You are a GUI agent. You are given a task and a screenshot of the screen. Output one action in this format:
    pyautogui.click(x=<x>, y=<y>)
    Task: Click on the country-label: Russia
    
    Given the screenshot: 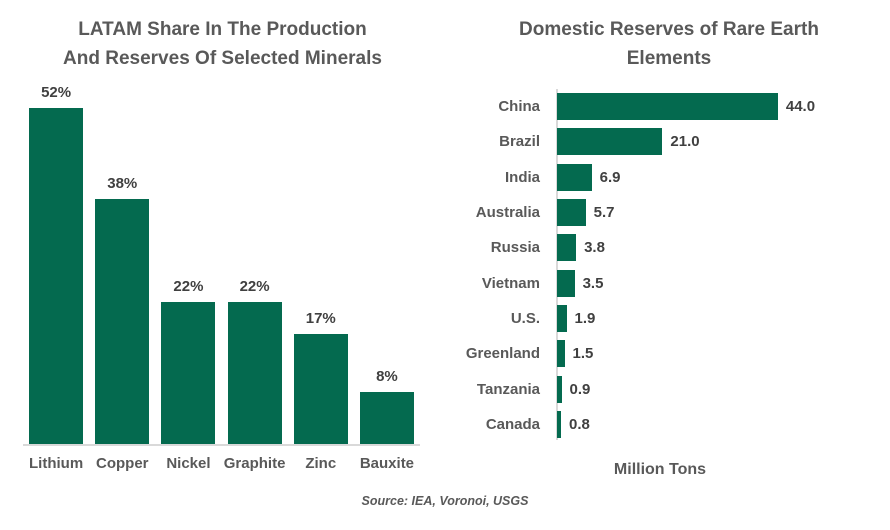 What is the action you would take?
    pyautogui.click(x=515, y=248)
    